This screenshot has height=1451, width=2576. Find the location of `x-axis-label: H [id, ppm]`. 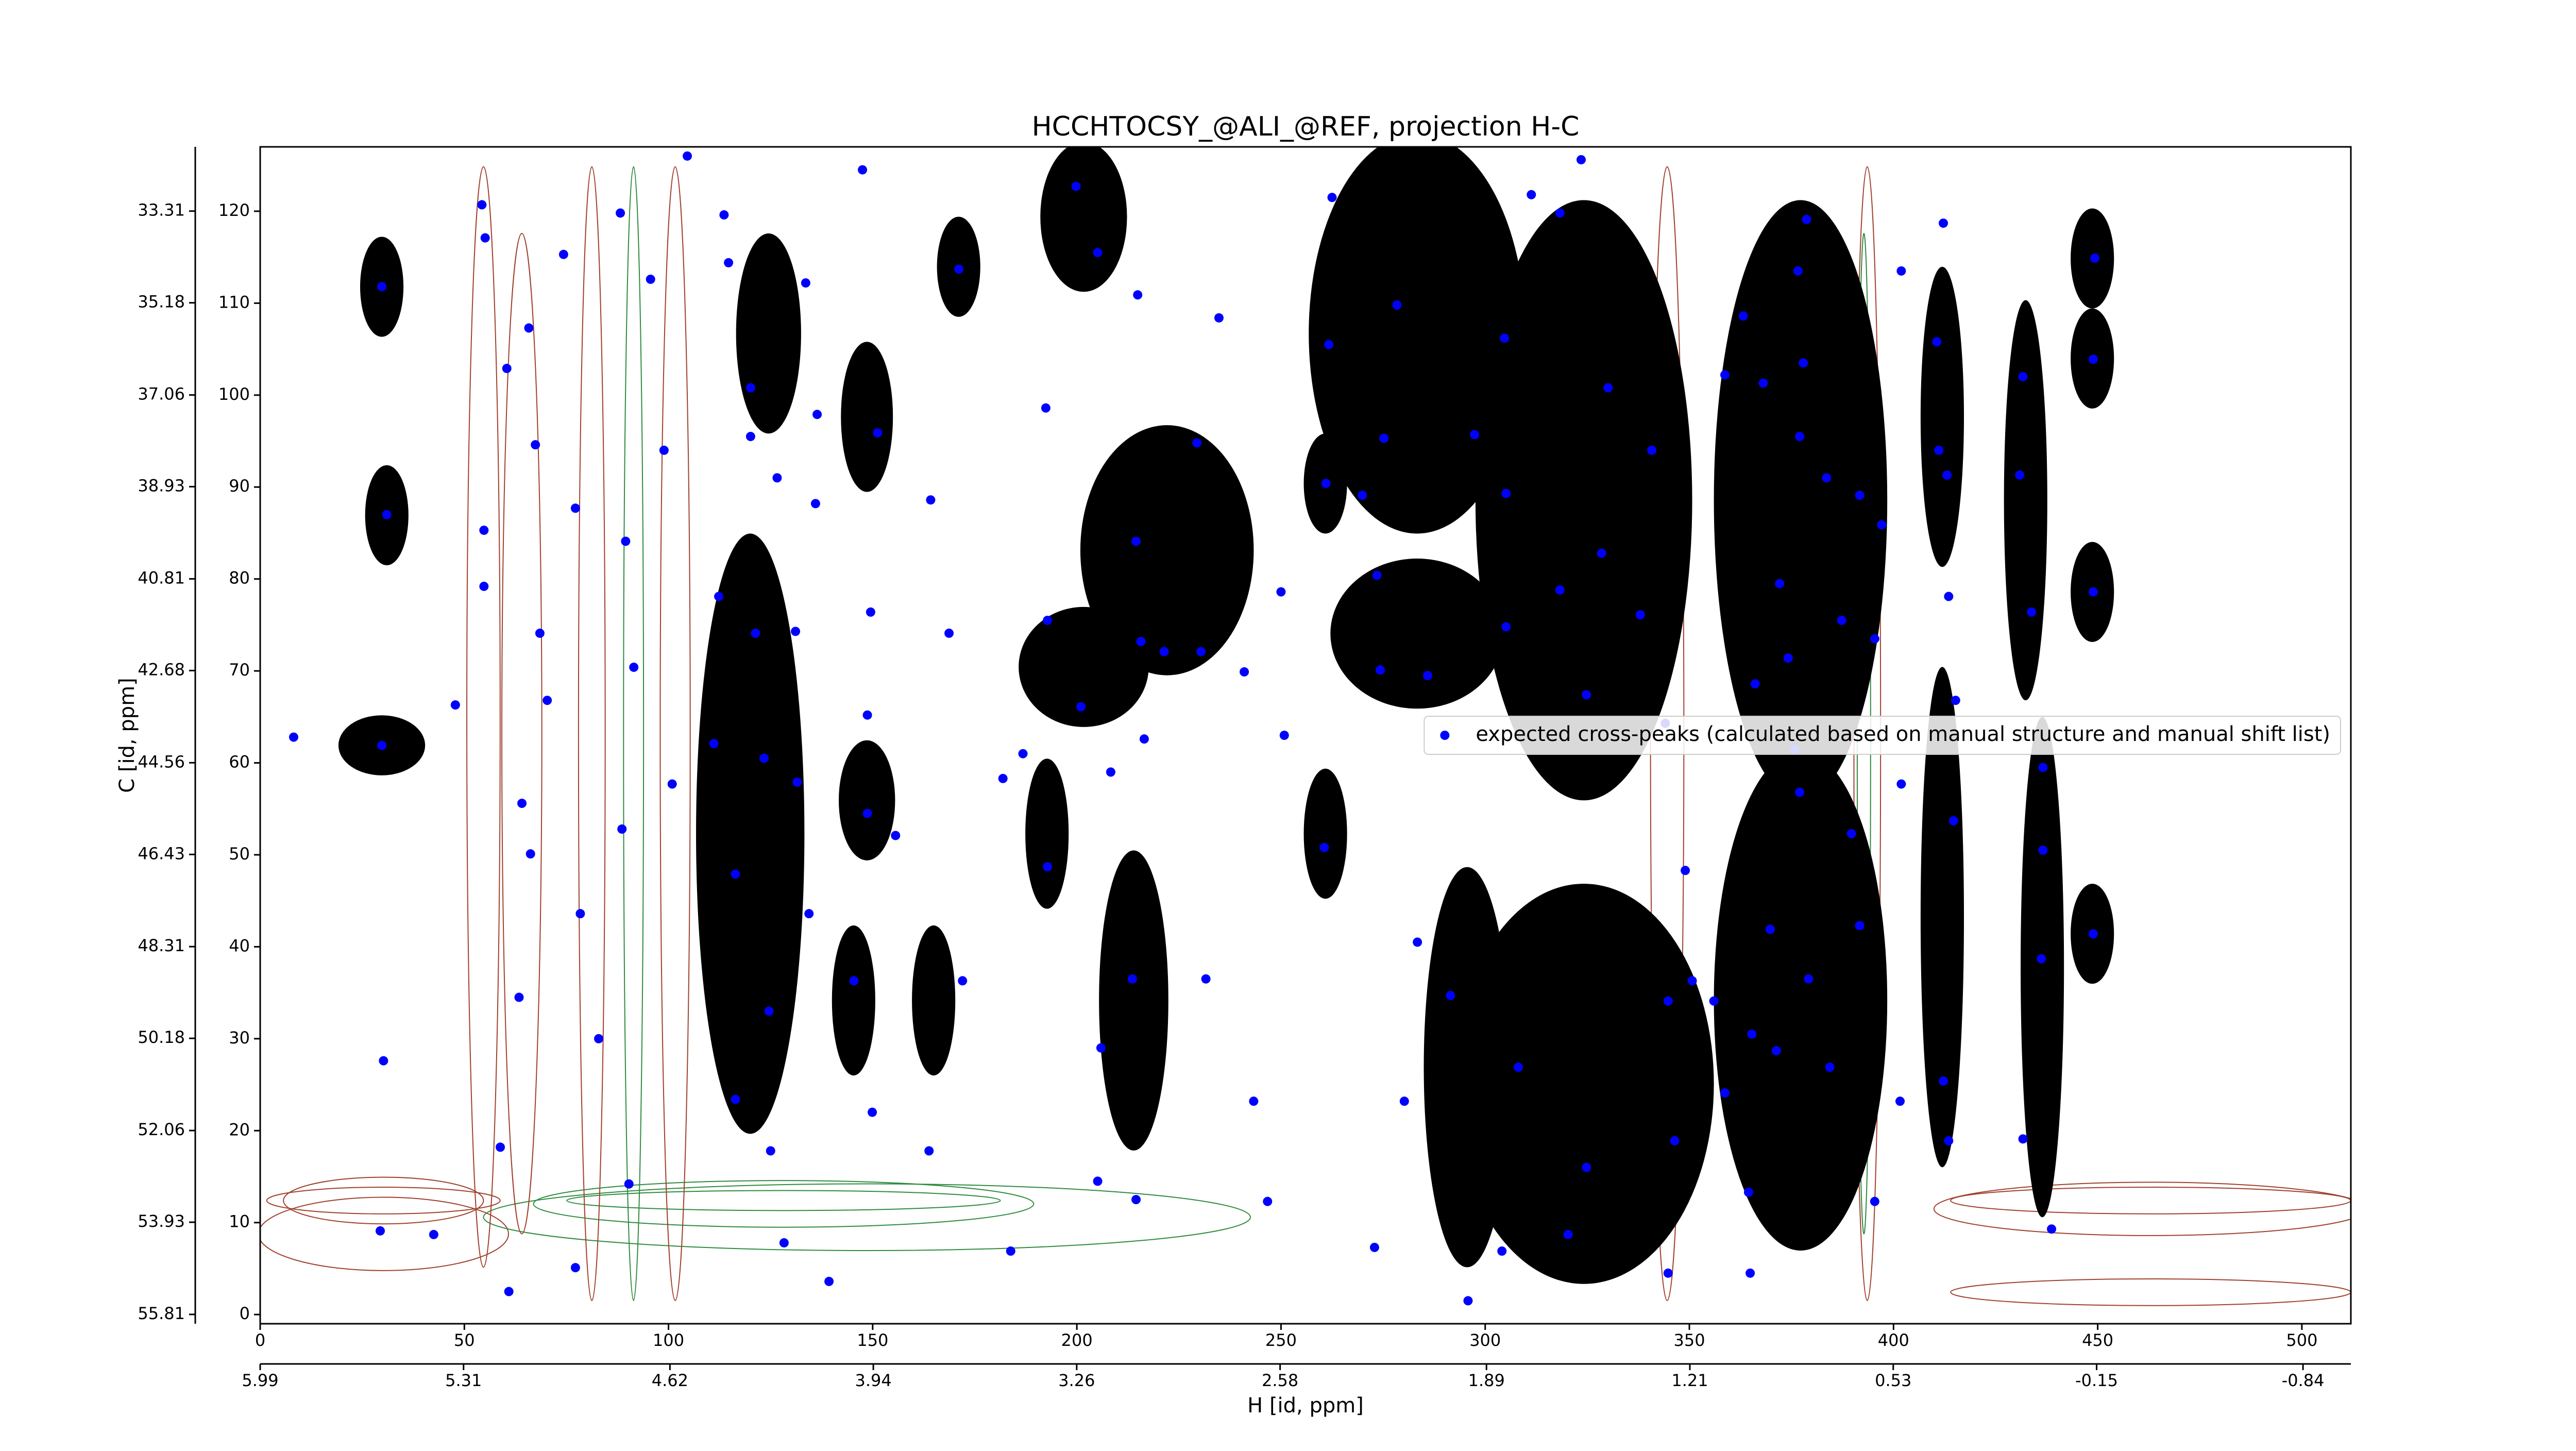

x-axis-label: H [id, ppm] is located at coordinates (1305, 1406).